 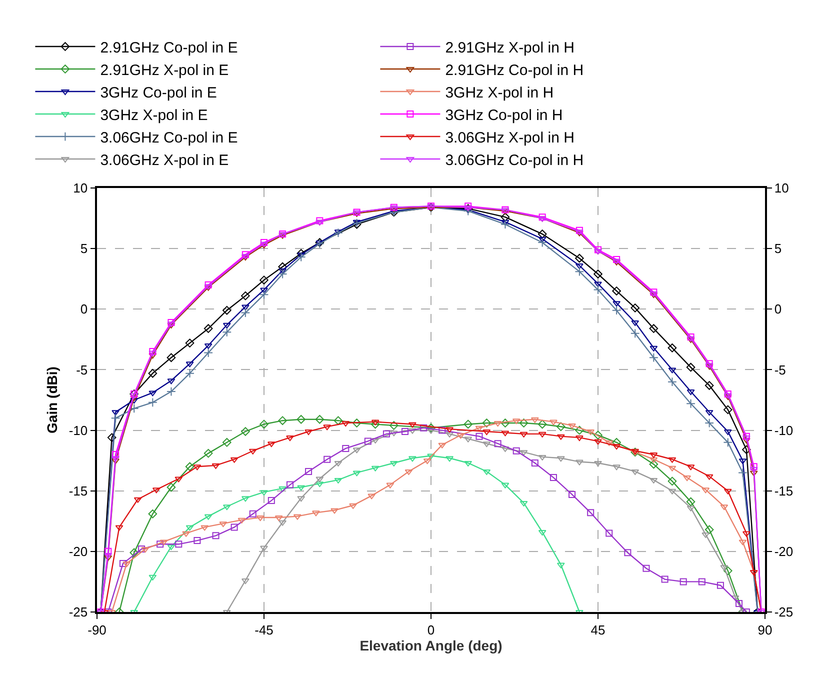 What do you see at coordinates (504, 115) in the screenshot?
I see `legend-label: 3GHz Co-pol in H` at bounding box center [504, 115].